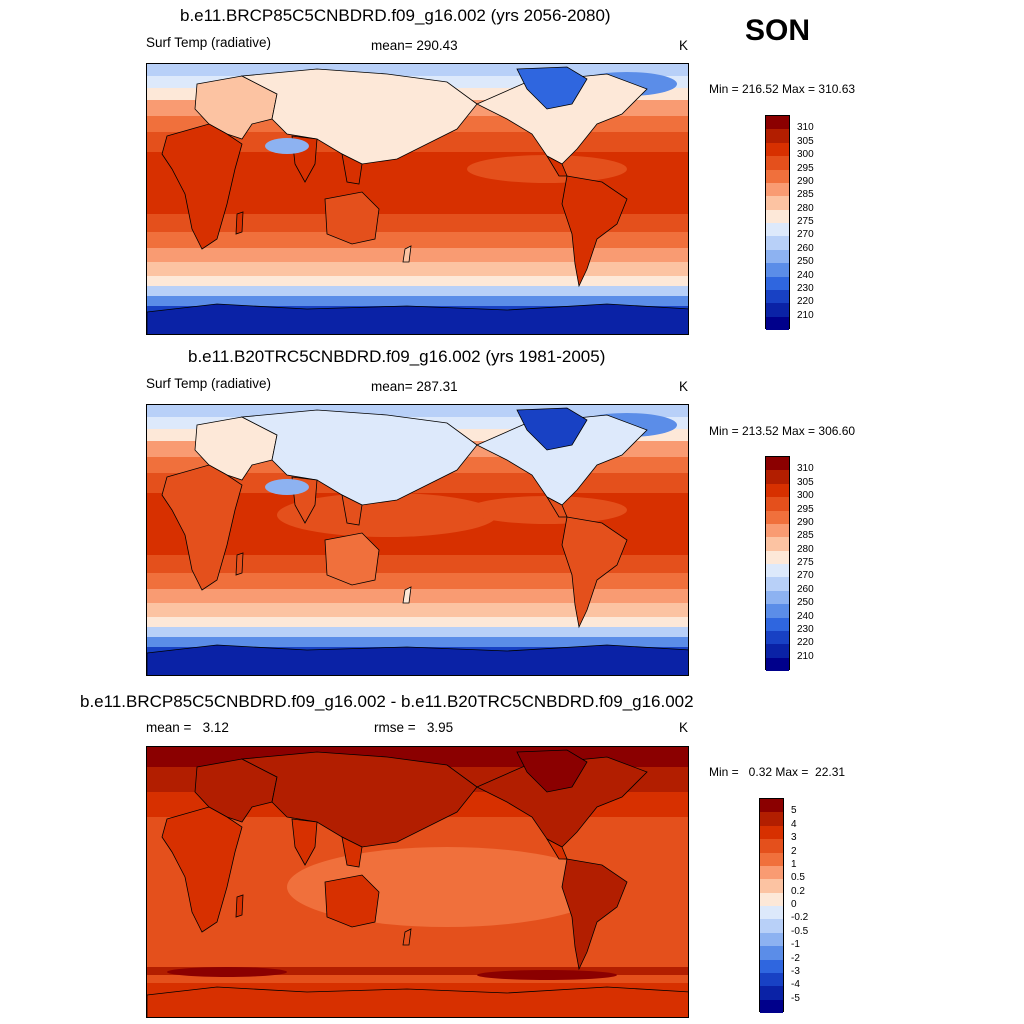 The image size is (1024, 1024). Describe the element at coordinates (795, 971) in the screenshot. I see `colorbar-tick-label: -3` at that location.